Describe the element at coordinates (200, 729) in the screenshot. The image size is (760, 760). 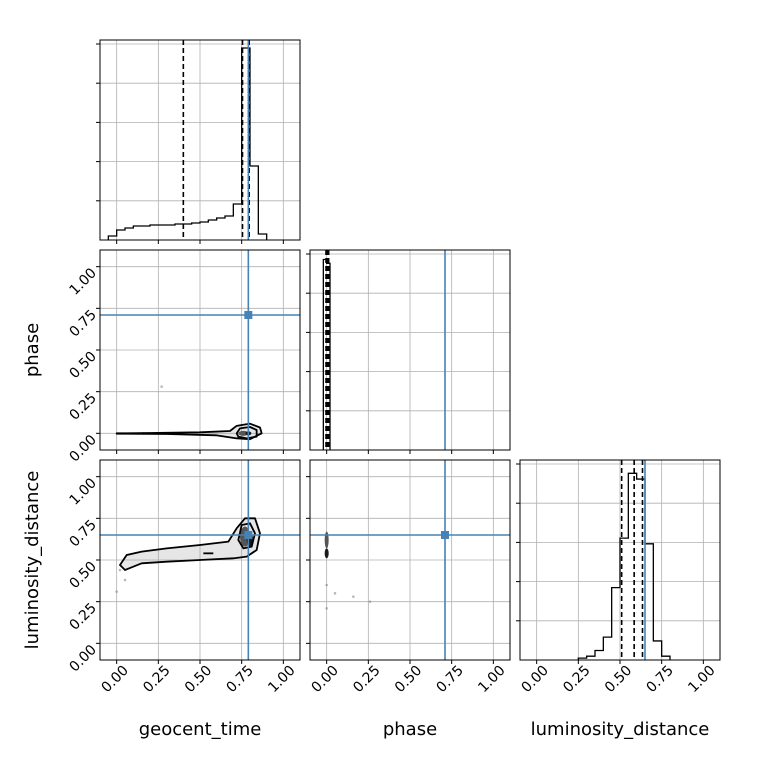
I see `x-axis-label-0: geocent_time` at that location.